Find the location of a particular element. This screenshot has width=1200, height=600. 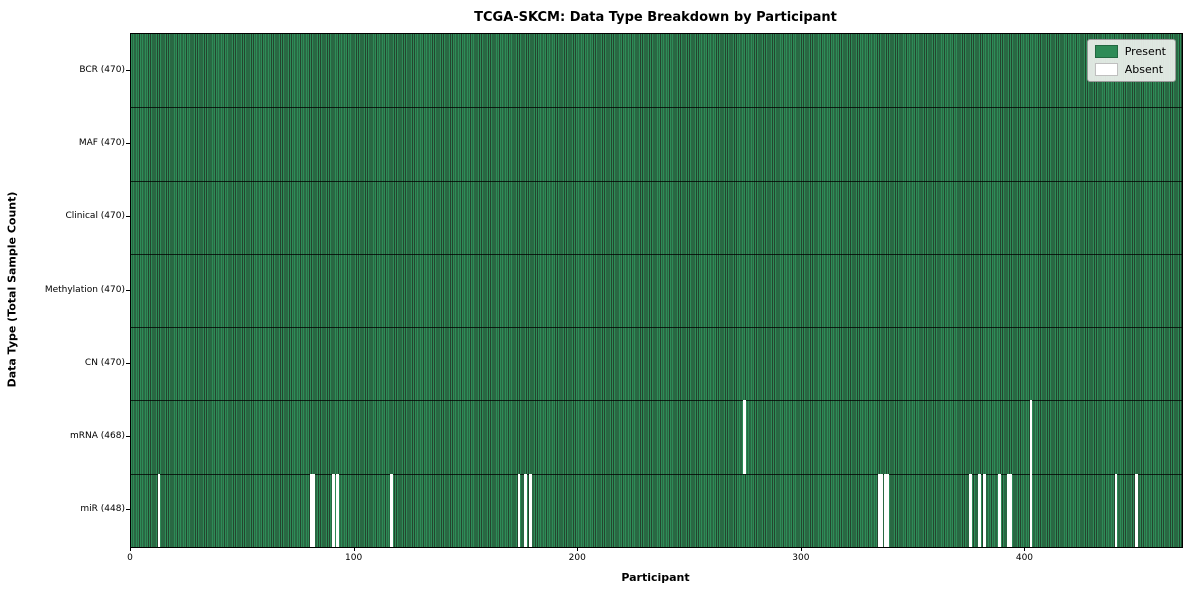

row-clinical is located at coordinates (656, 217).